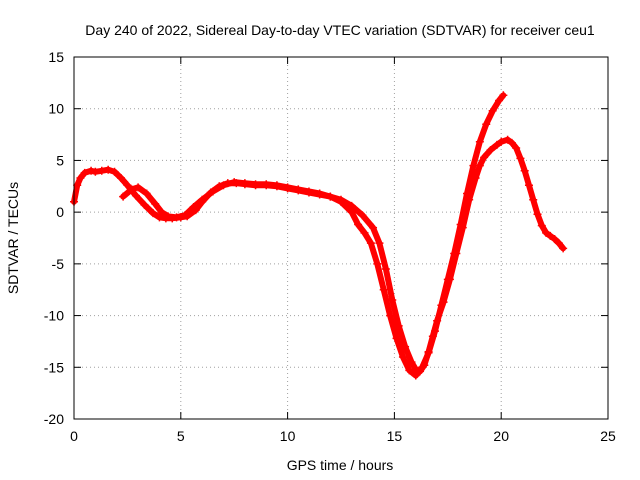 The width and height of the screenshot is (640, 480). Describe the element at coordinates (74, 436) in the screenshot. I see `x-tick-label: 0` at that location.